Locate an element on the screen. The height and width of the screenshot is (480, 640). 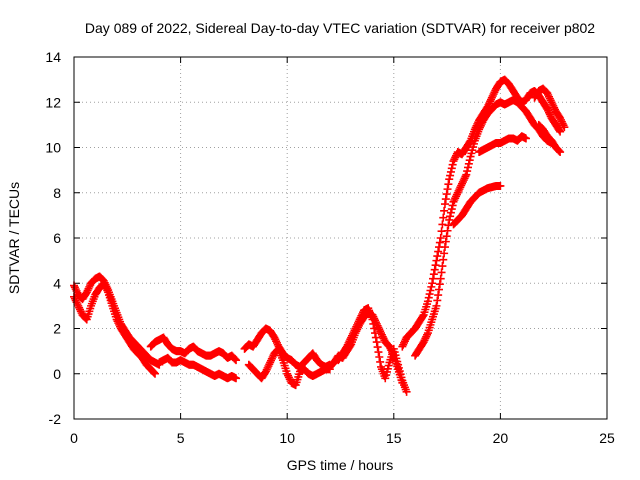
series-arc-k is located at coordinates (477, 205).